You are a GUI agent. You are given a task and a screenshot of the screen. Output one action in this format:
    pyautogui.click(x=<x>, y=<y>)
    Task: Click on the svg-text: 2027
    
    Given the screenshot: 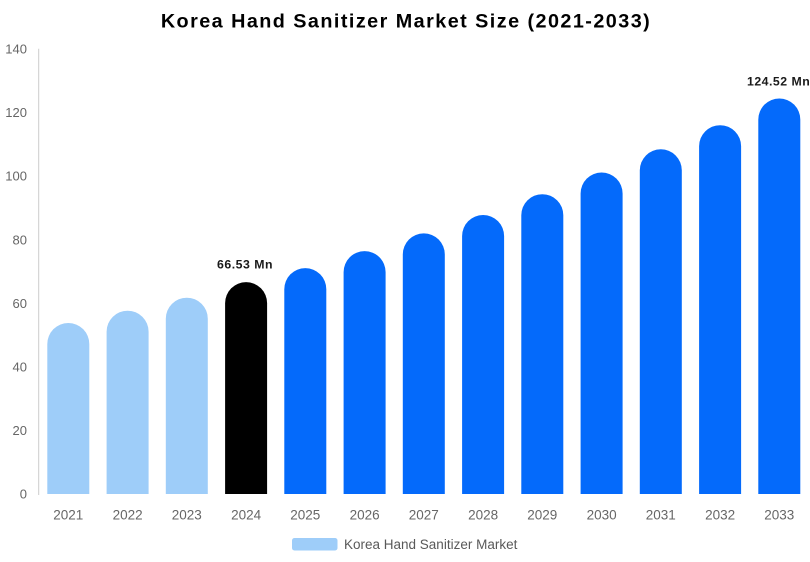 What is the action you would take?
    pyautogui.click(x=424, y=514)
    